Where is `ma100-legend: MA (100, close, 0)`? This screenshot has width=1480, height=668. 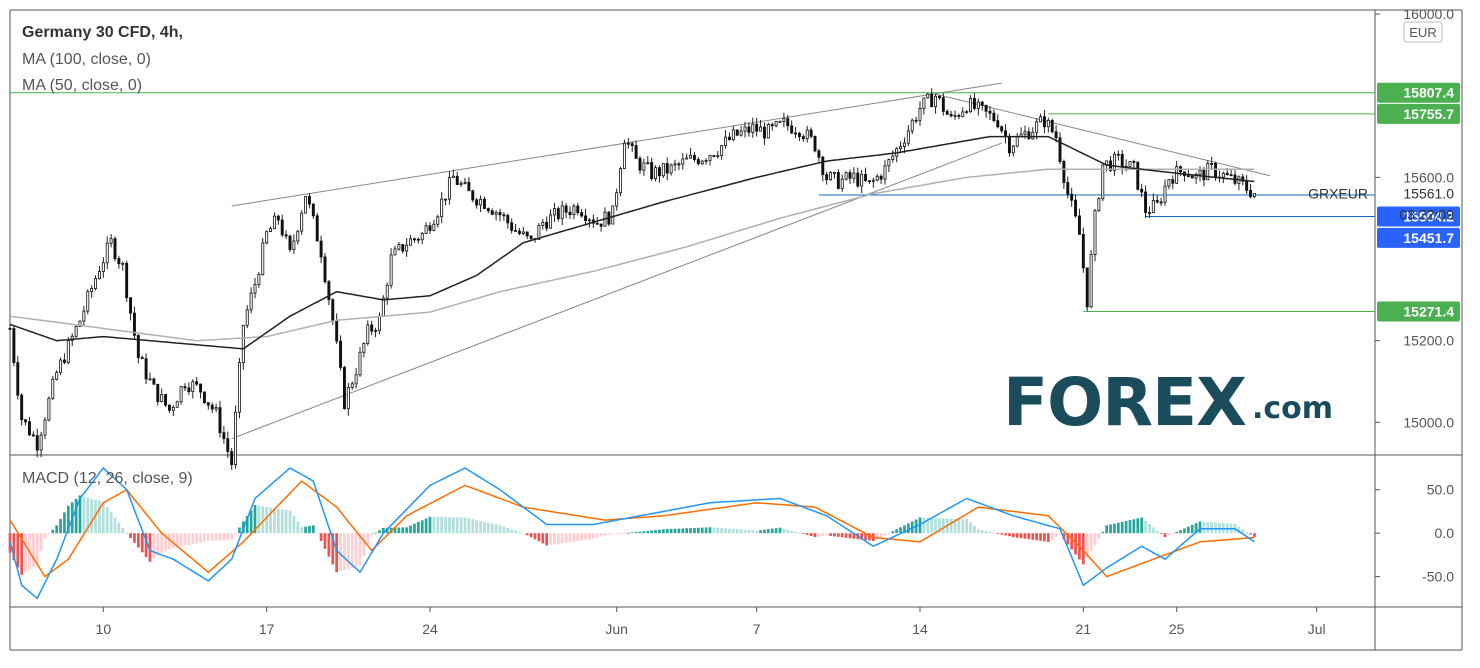 ma100-legend: MA (100, close, 0) is located at coordinates (86, 59).